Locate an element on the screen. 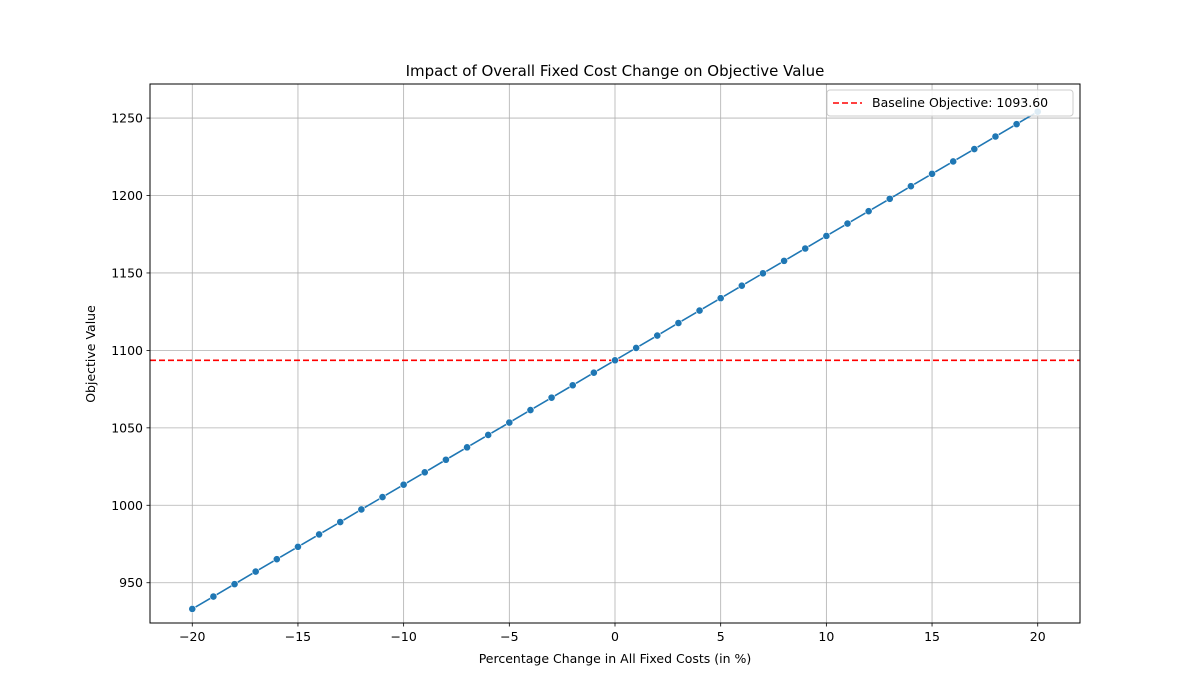 The width and height of the screenshot is (1200, 700). y-tick-label: 1050 is located at coordinates (127, 427).